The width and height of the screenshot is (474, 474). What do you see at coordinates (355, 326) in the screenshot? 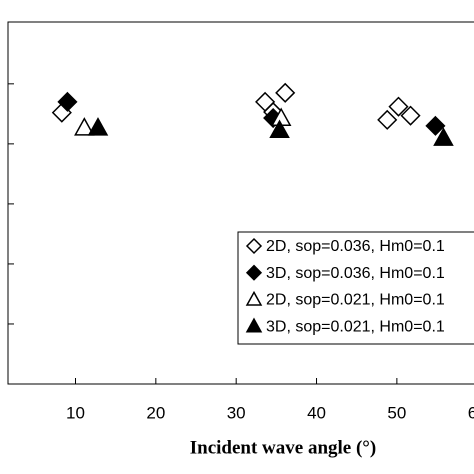
I see `legend-label: 3D, sop=0.021, Hm0=0.1` at bounding box center [355, 326].